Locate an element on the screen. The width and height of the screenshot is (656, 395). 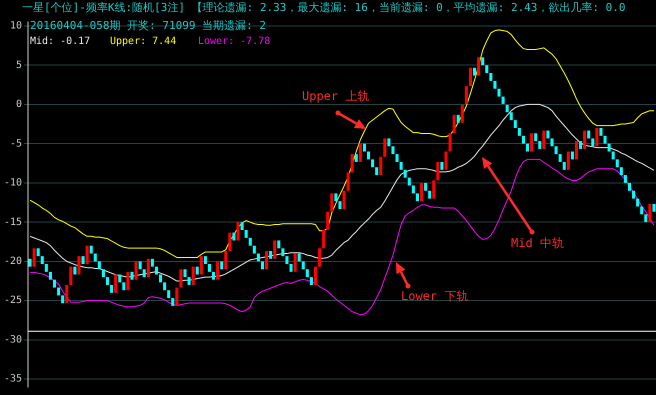
y-tick-label: -15 is located at coordinates (13, 222).